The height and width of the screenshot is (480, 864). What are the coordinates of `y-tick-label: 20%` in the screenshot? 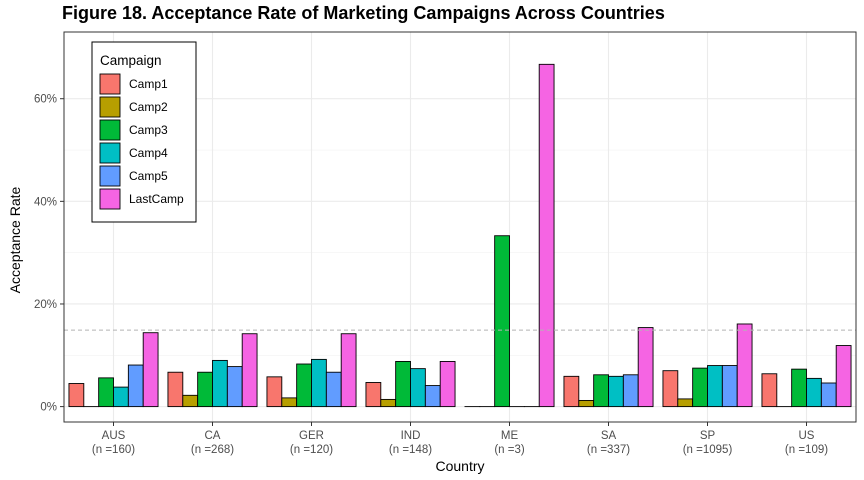 It's located at (45, 305).